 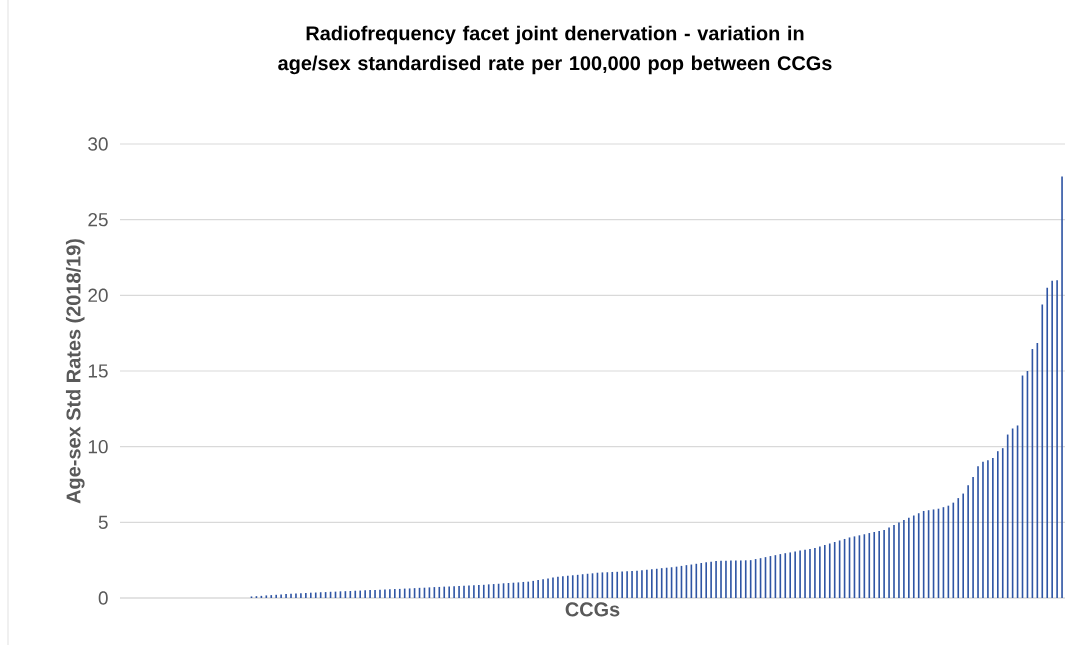 What do you see at coordinates (98, 219) in the screenshot?
I see `y-tick-label: 25` at bounding box center [98, 219].